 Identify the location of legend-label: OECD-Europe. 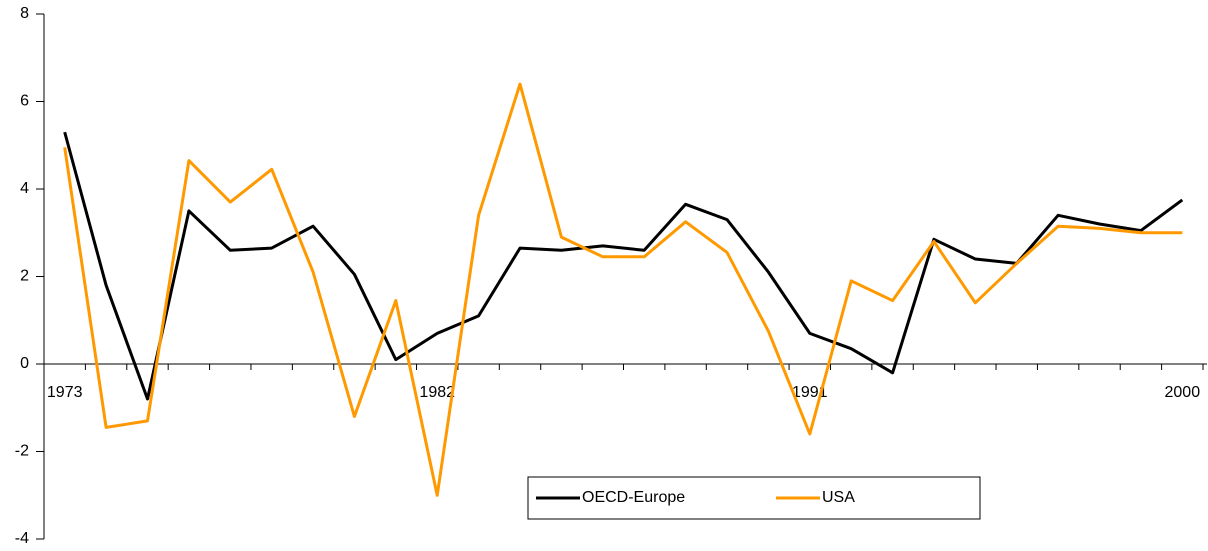
(633, 497).